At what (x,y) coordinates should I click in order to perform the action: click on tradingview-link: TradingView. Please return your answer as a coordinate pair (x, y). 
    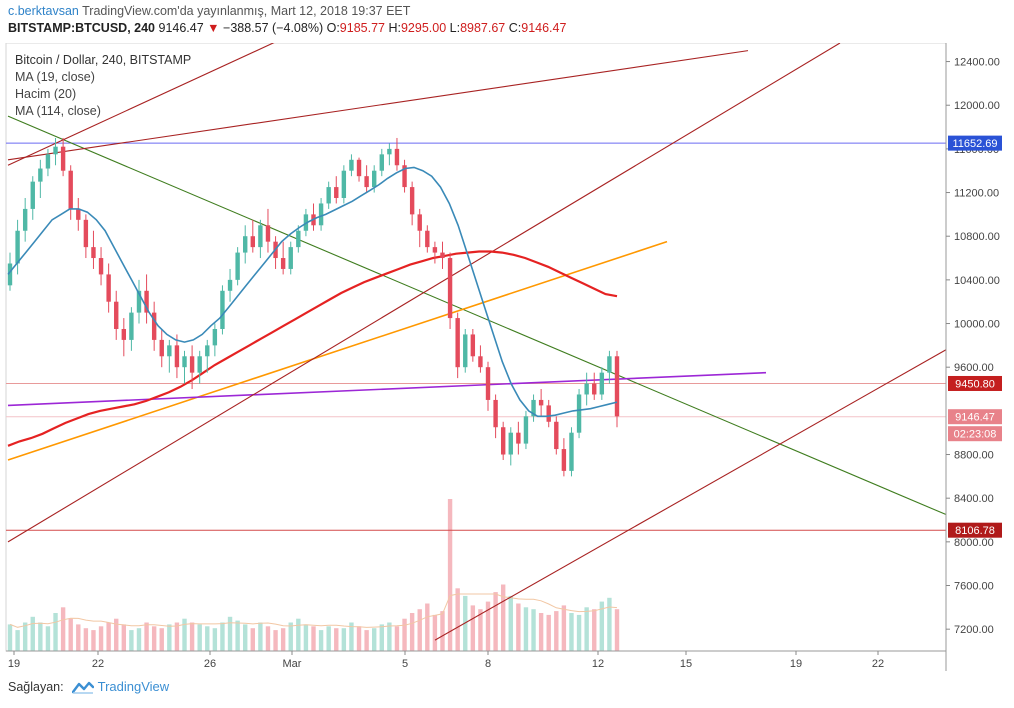
    Looking at the image, I should click on (120, 686).